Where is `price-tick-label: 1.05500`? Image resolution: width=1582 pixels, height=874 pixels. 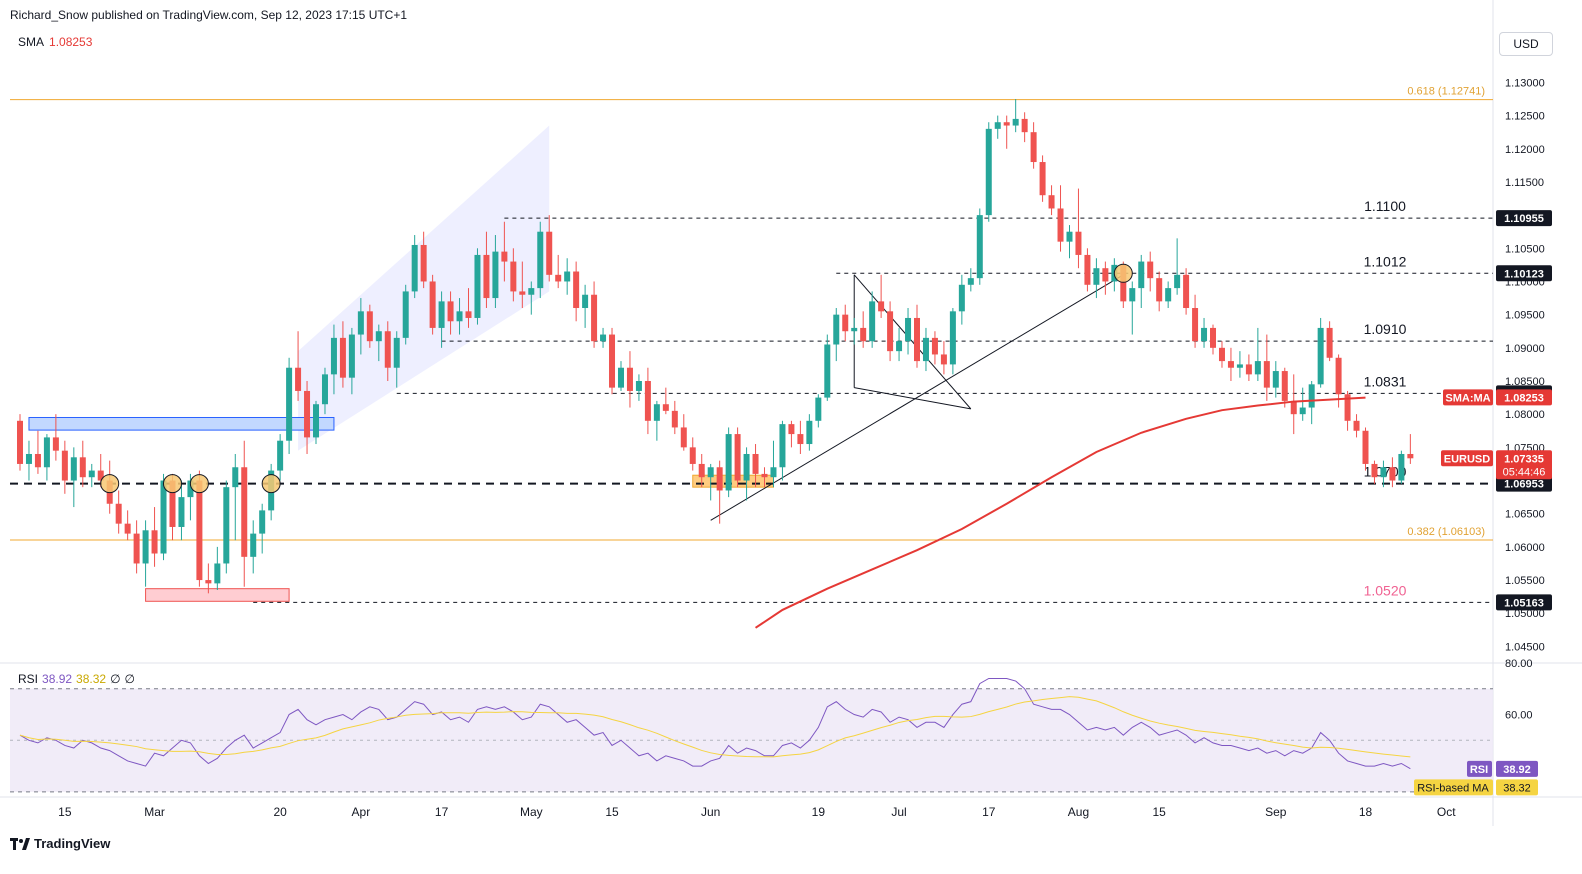
price-tick-label: 1.05500 is located at coordinates (1525, 581).